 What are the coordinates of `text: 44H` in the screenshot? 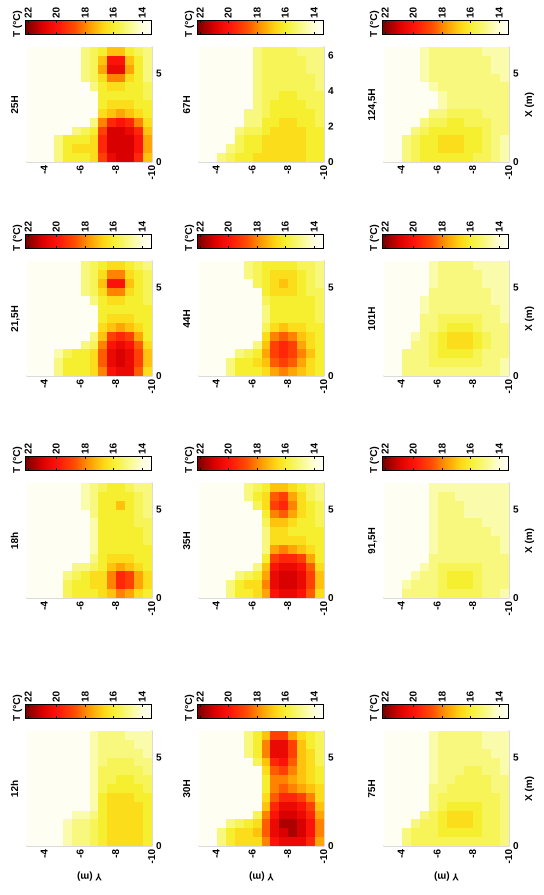 It's located at (187, 318).